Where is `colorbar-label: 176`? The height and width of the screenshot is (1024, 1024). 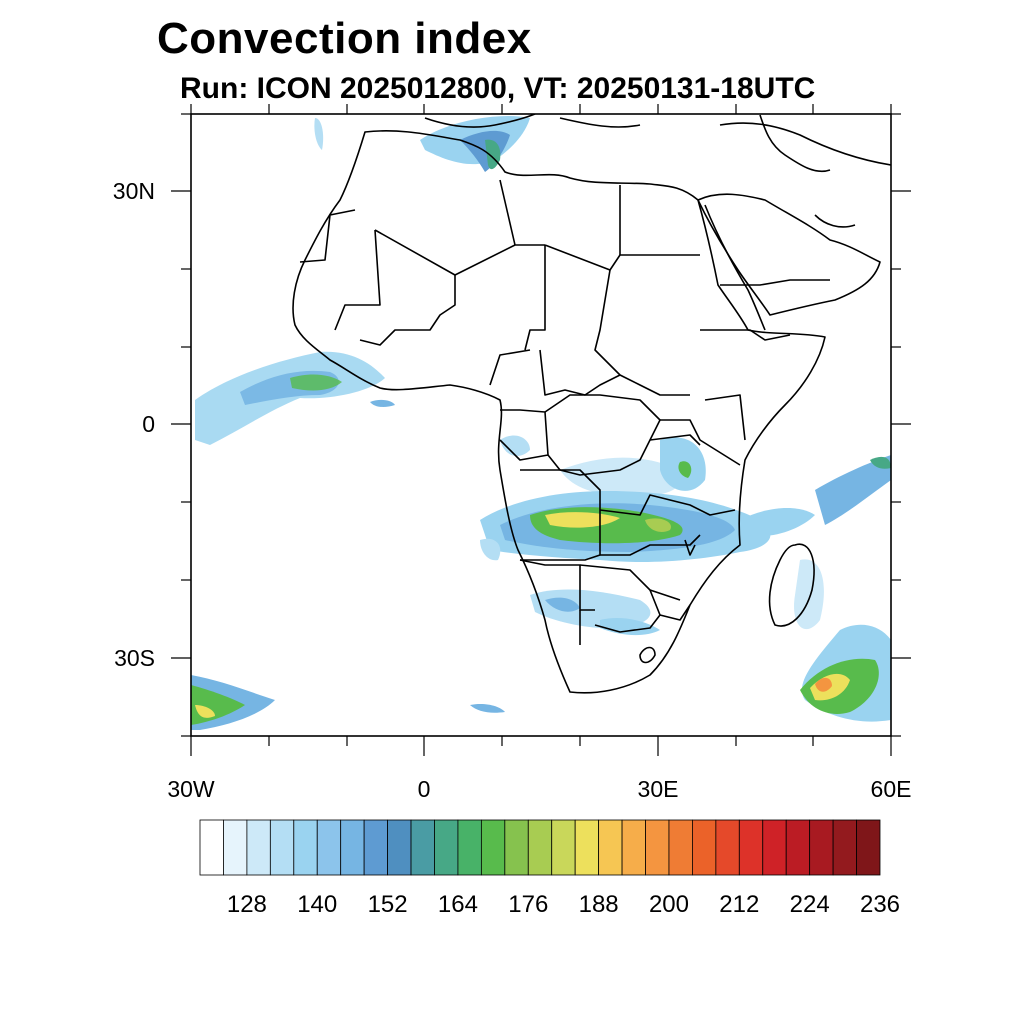
colorbar-label: 176 is located at coordinates (528, 904).